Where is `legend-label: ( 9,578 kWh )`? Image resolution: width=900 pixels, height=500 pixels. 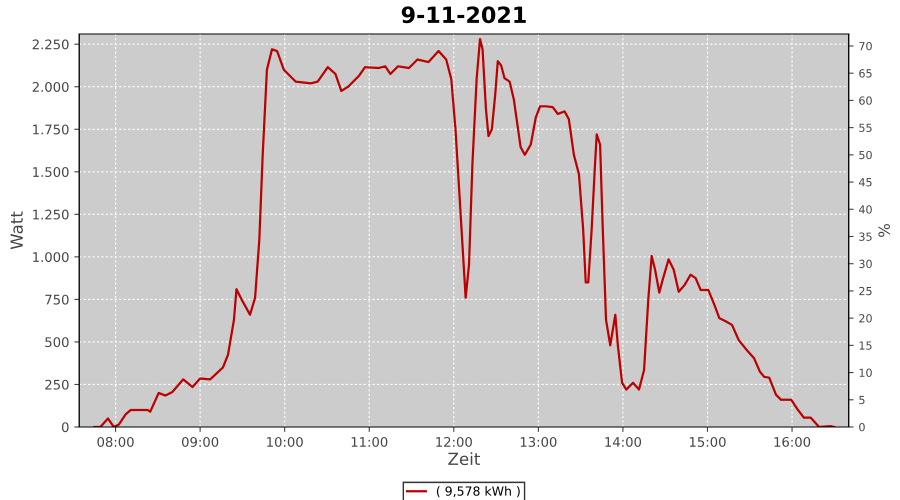 legend-label: ( 9,578 kWh ) is located at coordinates (478, 492).